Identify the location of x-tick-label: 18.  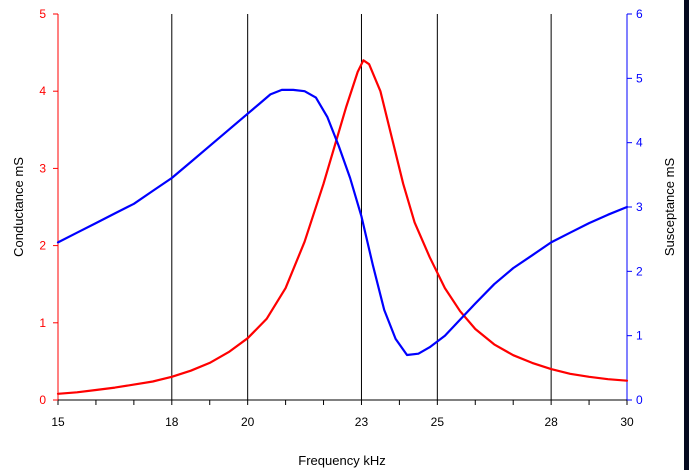
(172, 422).